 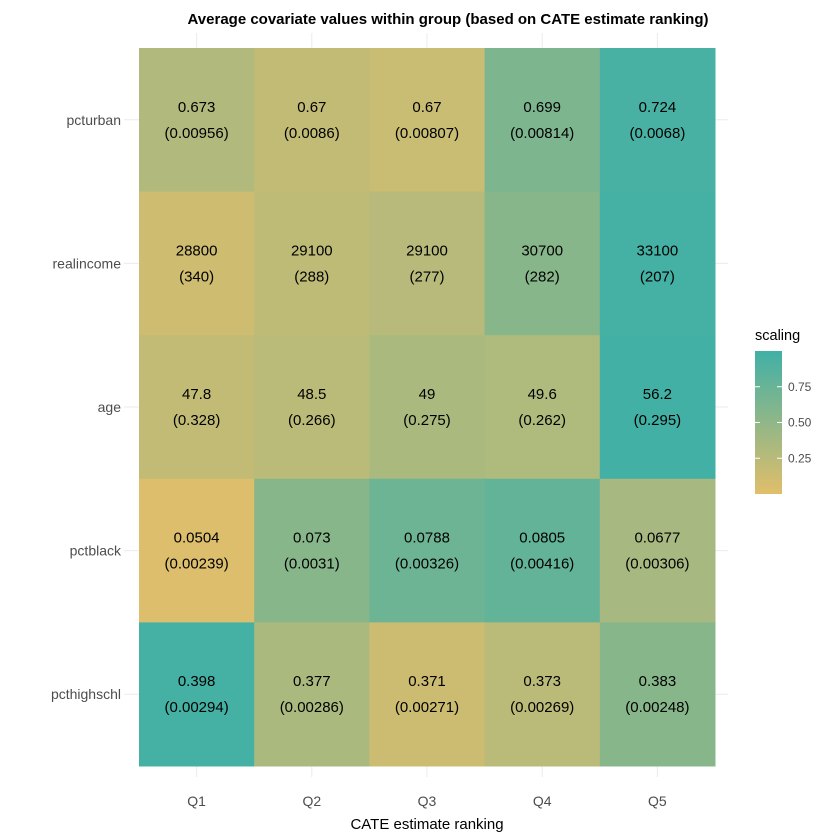 I want to click on cell-value-label: 0.383, so click(x=658, y=681).